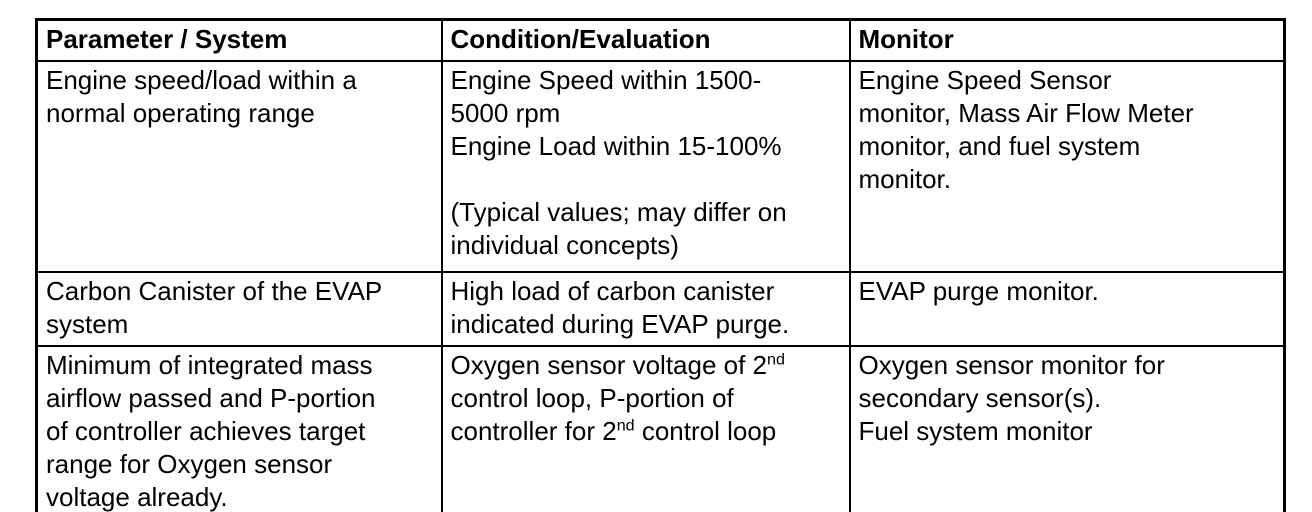  What do you see at coordinates (592, 398) in the screenshot?
I see `condition-line-2: control loop, P-portion of` at bounding box center [592, 398].